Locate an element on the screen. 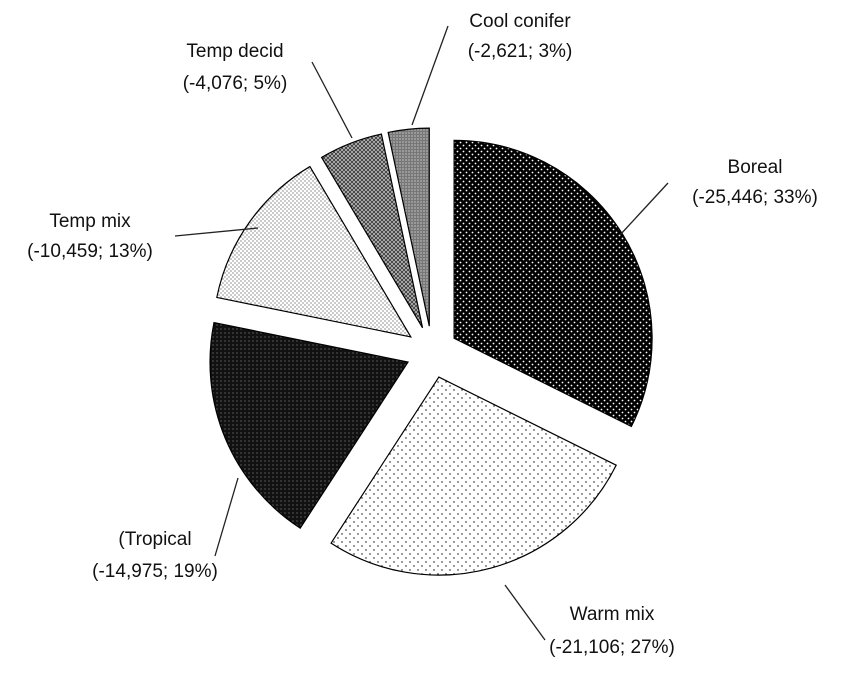 The height and width of the screenshot is (698, 846). slice-label: Cool conifer is located at coordinates (520, 21).